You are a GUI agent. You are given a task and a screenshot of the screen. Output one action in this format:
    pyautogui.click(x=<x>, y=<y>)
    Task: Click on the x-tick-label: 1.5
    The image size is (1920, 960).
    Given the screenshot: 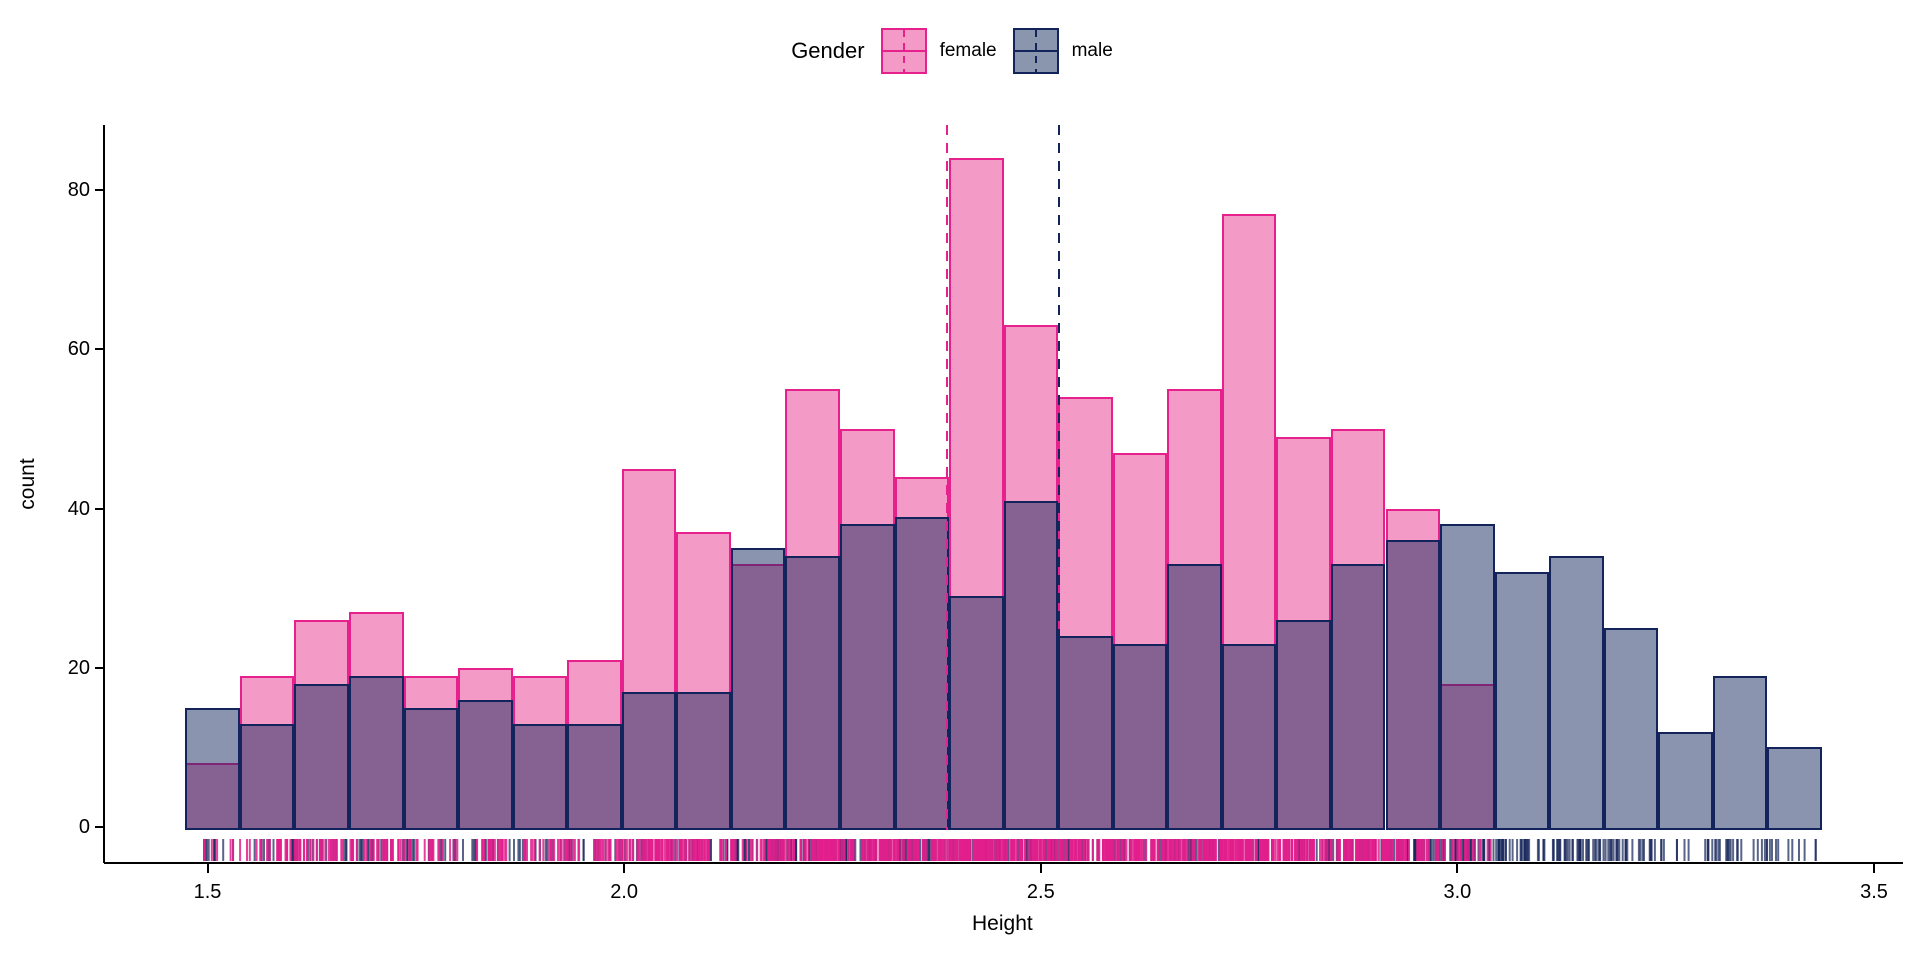 What is the action you would take?
    pyautogui.click(x=207, y=892)
    